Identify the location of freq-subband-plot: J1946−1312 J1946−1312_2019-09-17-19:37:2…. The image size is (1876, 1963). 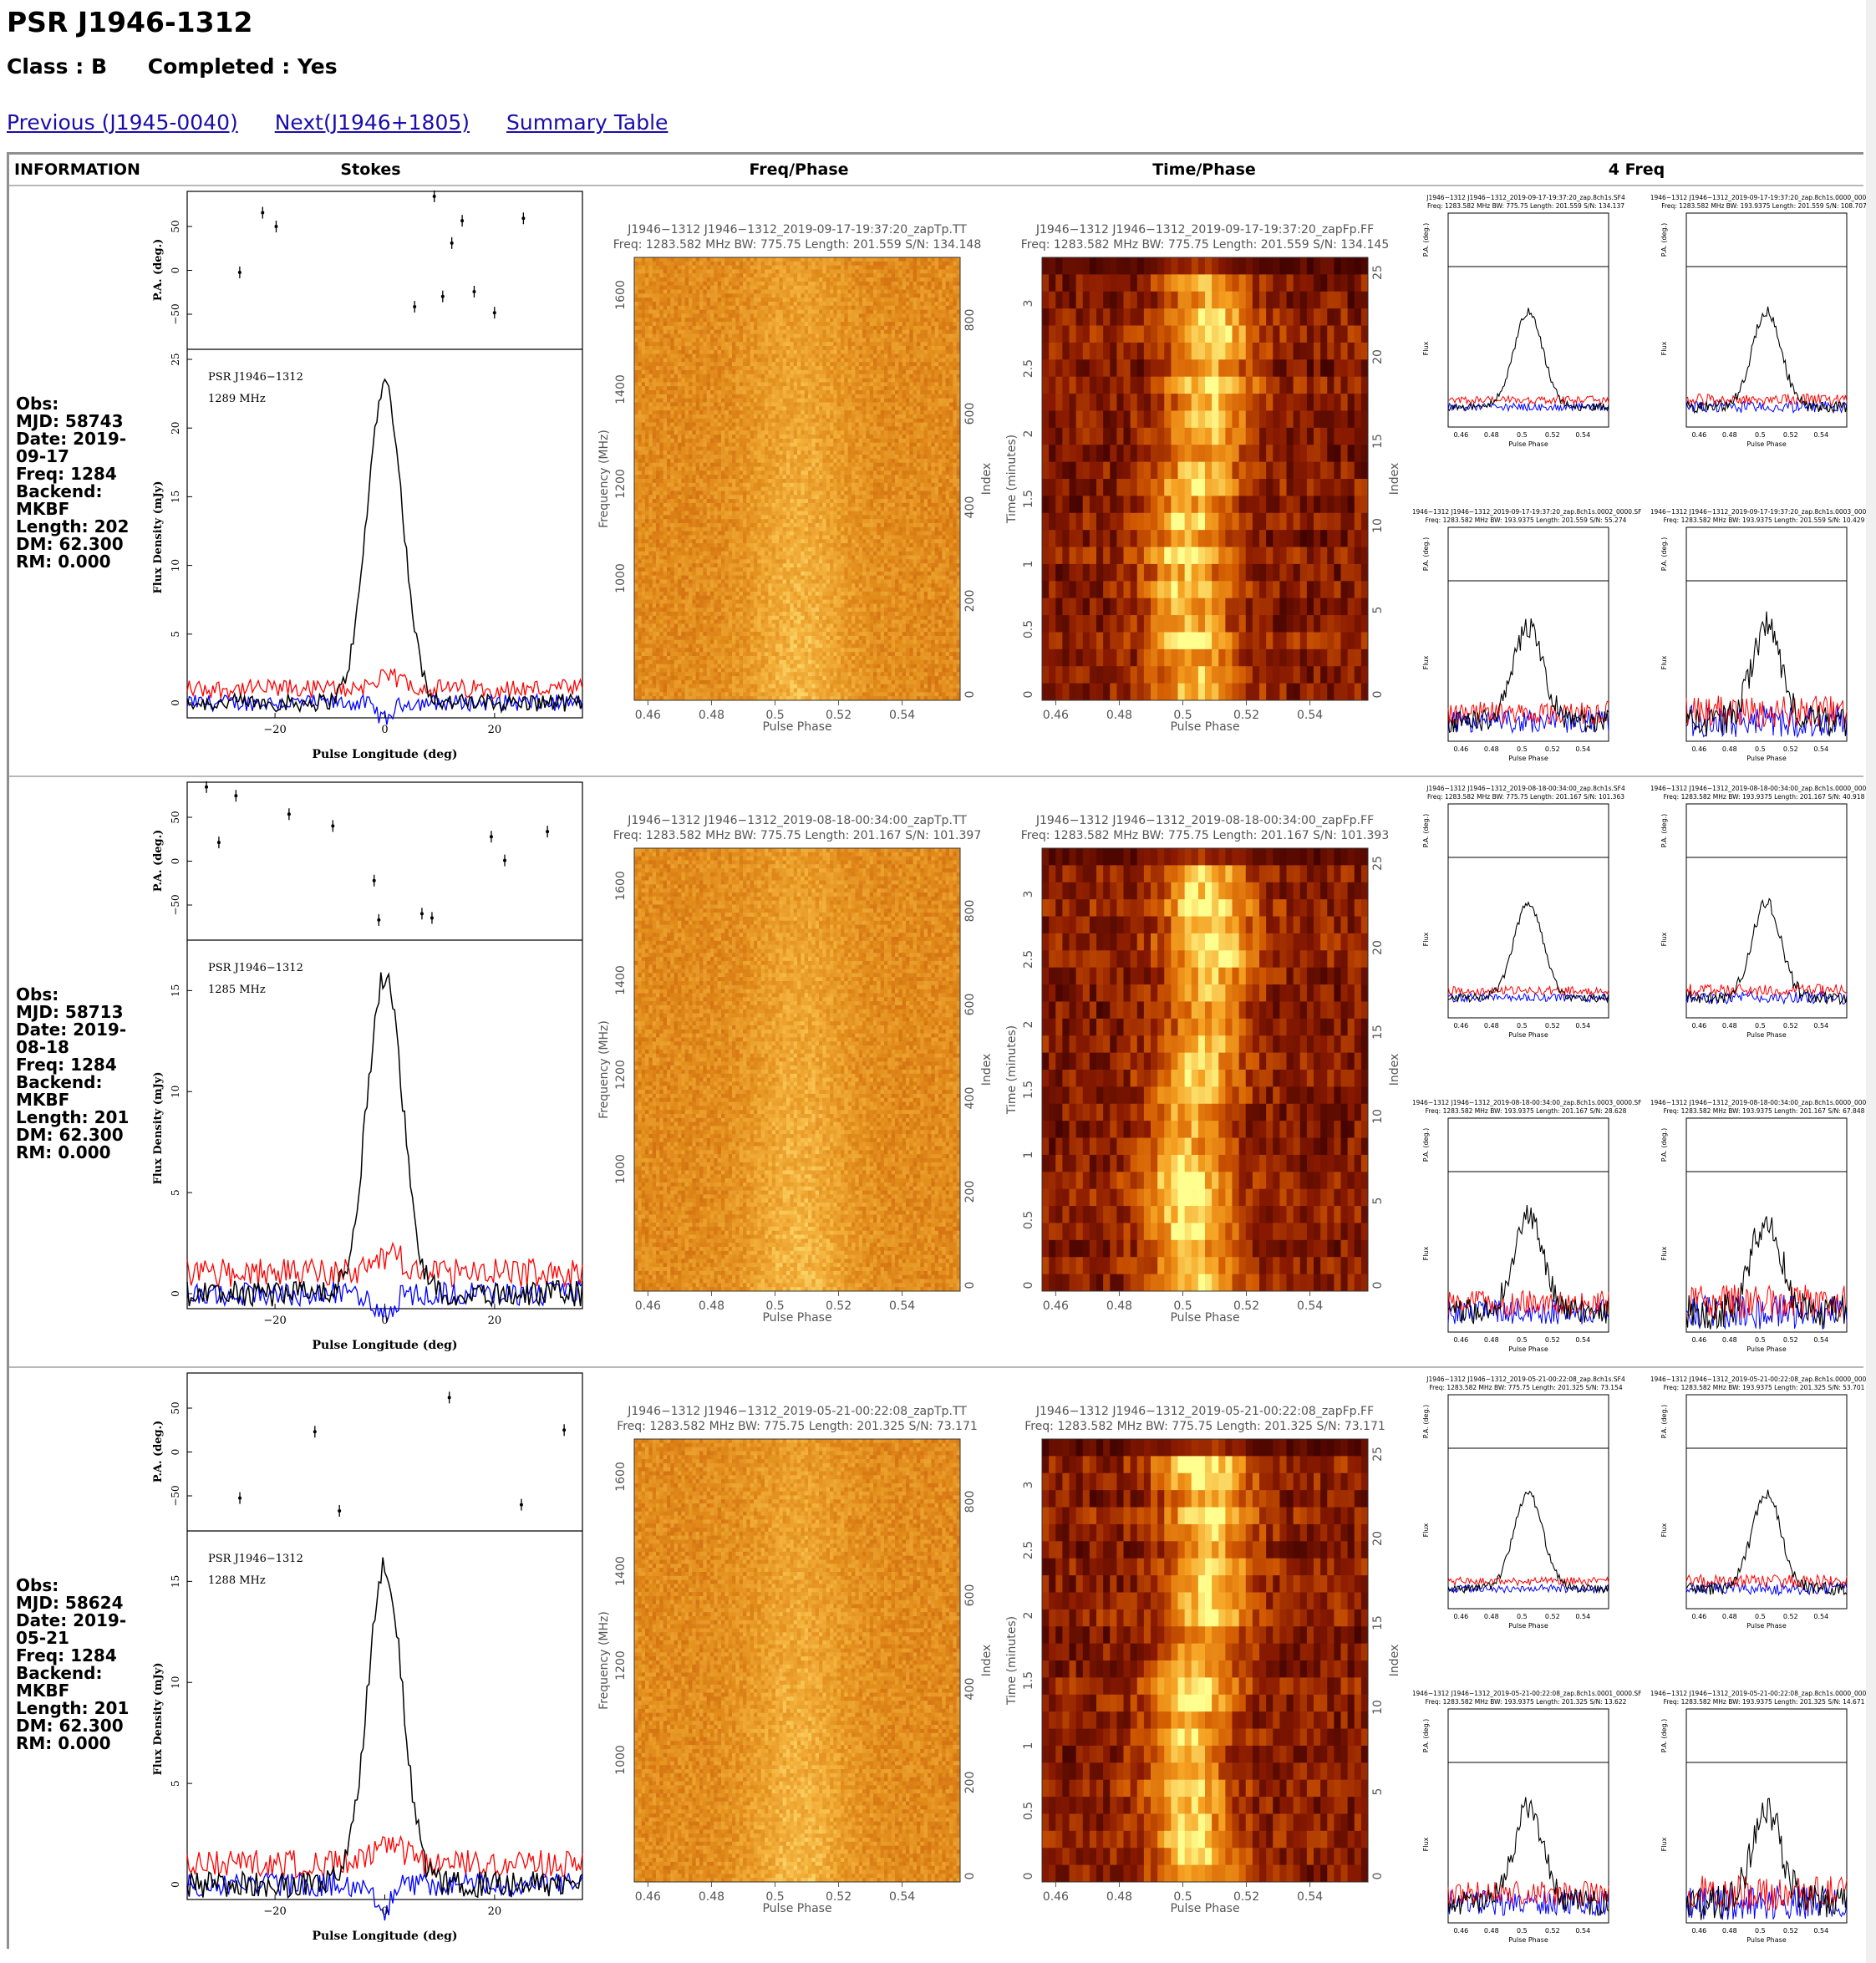
(1527, 635).